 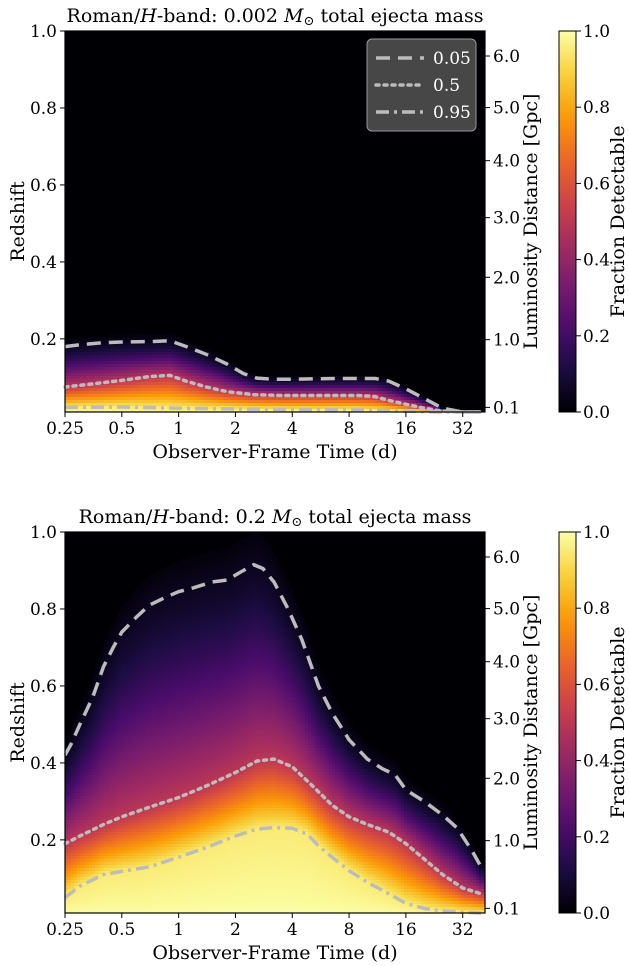 I want to click on chart-title: Roman/H-band: 0.002 M⊙ total ejecta mass, so click(x=275, y=17).